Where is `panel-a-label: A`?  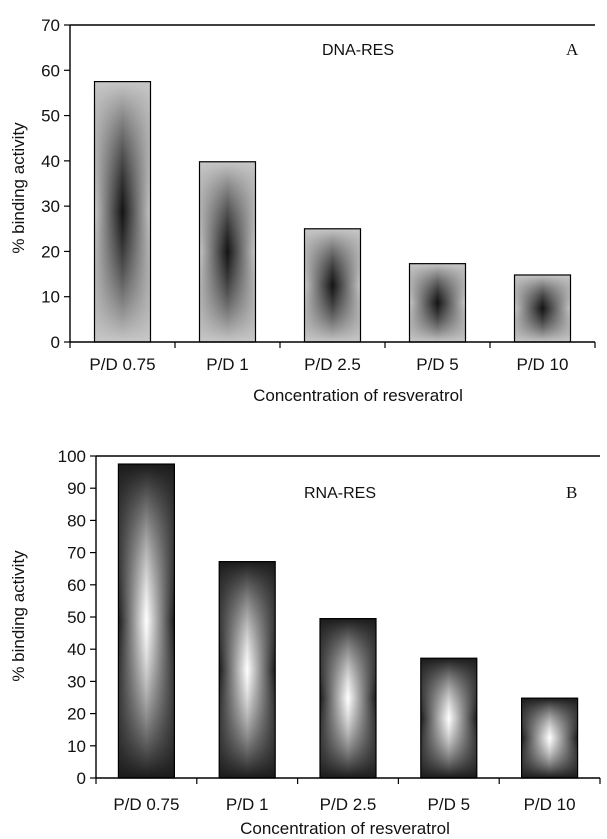 panel-a-label: A is located at coordinates (572, 49).